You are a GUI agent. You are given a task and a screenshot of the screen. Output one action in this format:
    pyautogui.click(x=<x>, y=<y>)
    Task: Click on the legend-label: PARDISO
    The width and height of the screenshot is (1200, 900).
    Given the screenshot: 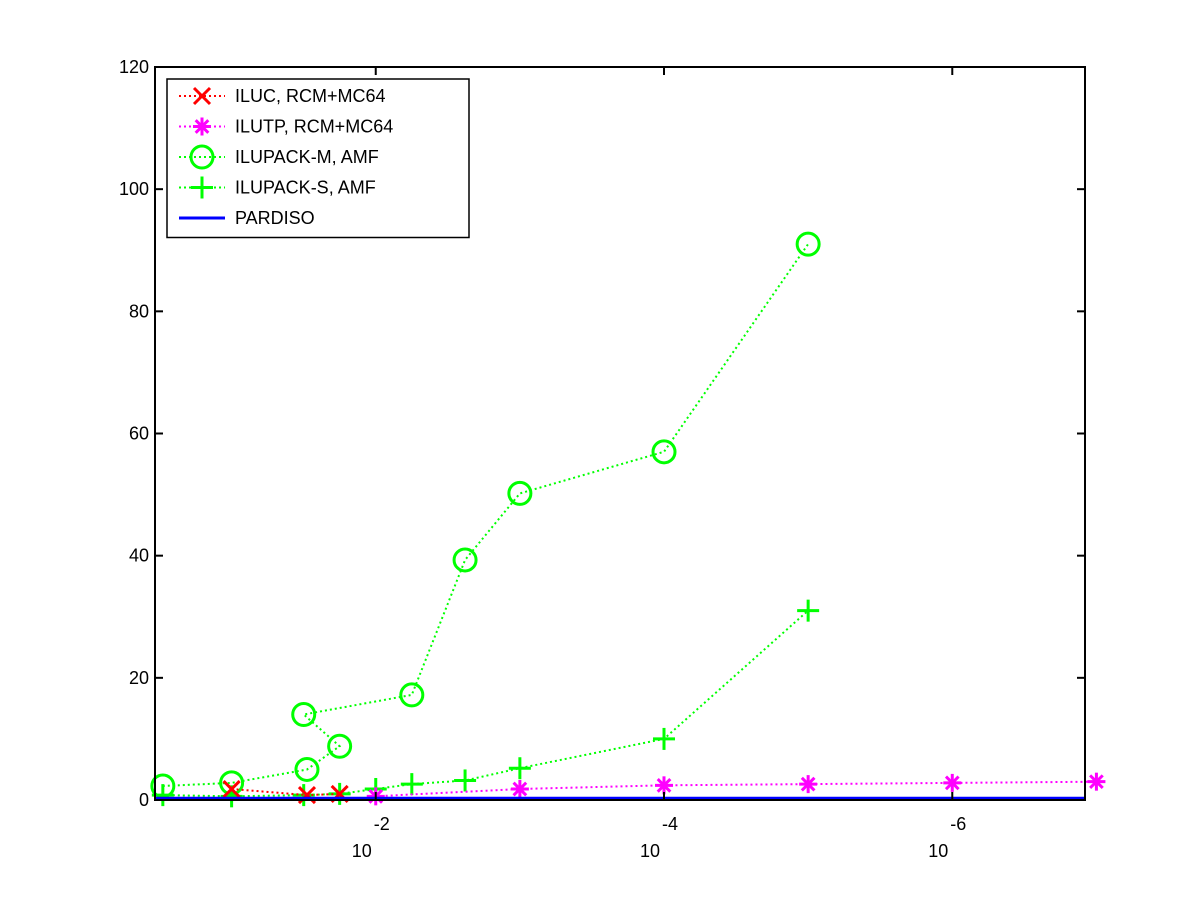 What is the action you would take?
    pyautogui.click(x=275, y=218)
    